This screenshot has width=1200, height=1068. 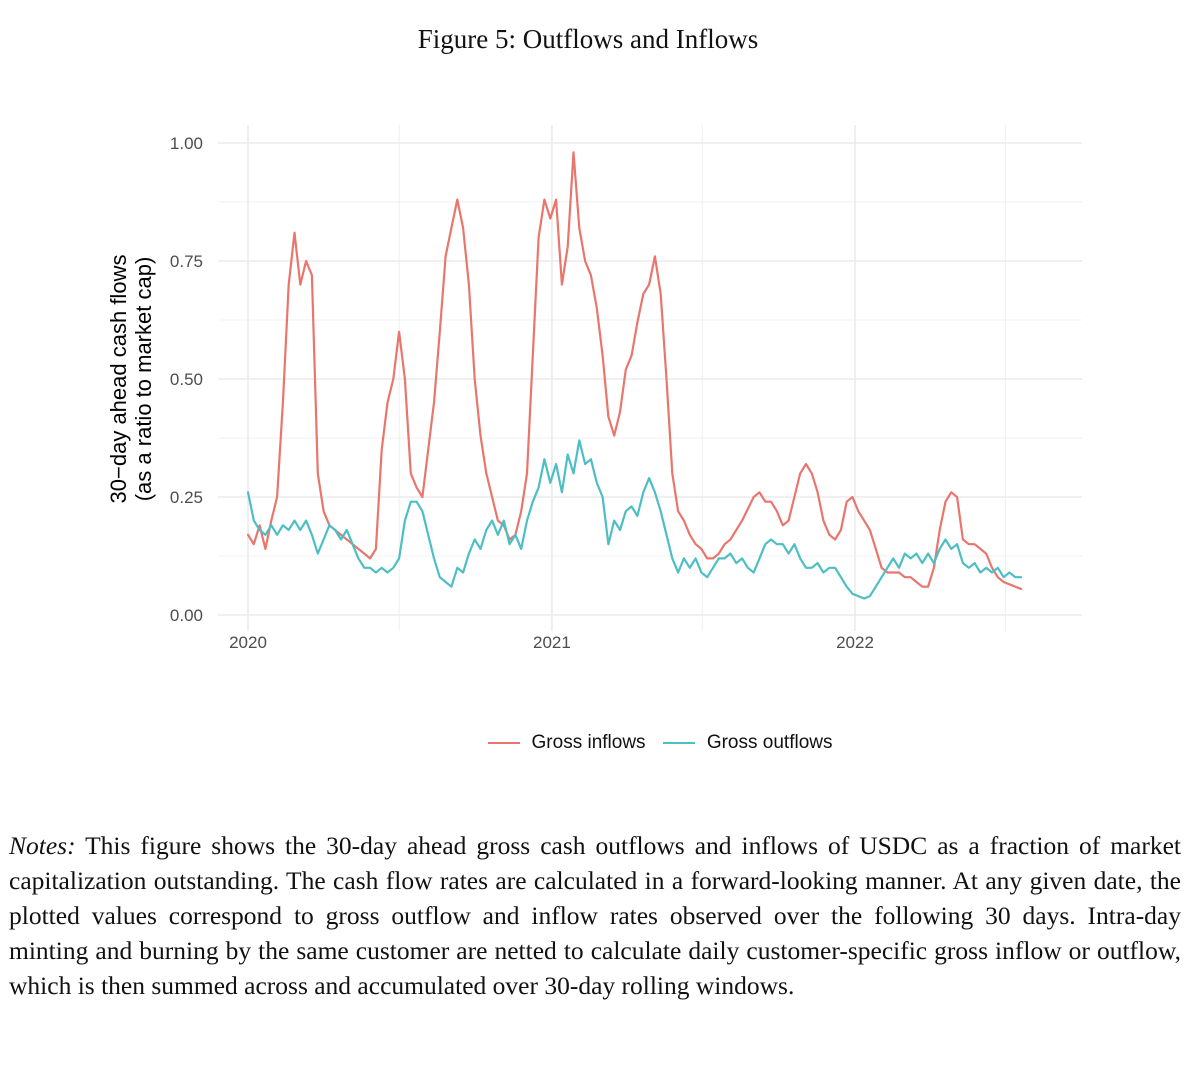 I want to click on x-tick-label: 2022, so click(x=855, y=642).